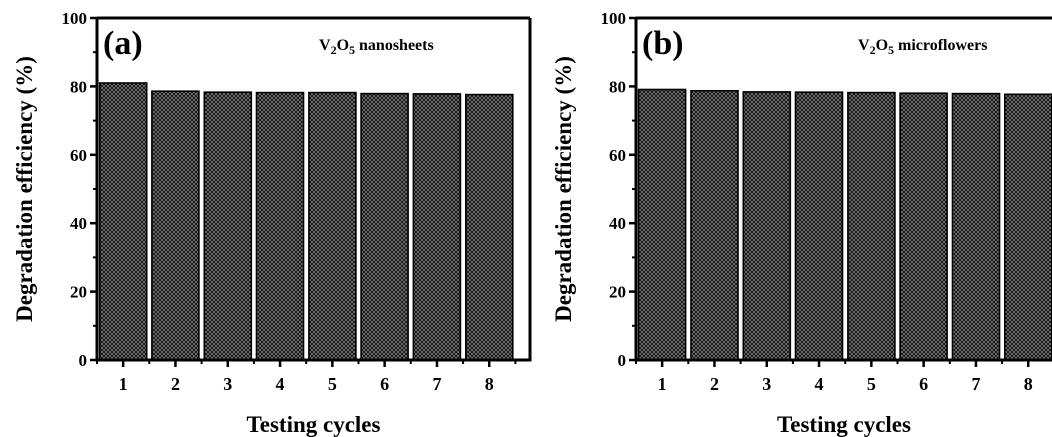  I want to click on annotation: V2O5 microflowers, so click(922, 47).